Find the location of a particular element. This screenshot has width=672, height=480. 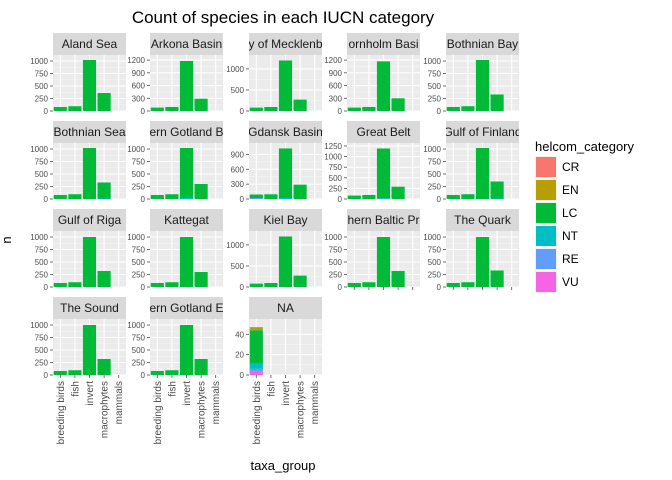

y-tick-label: 40 is located at coordinates (239, 334).